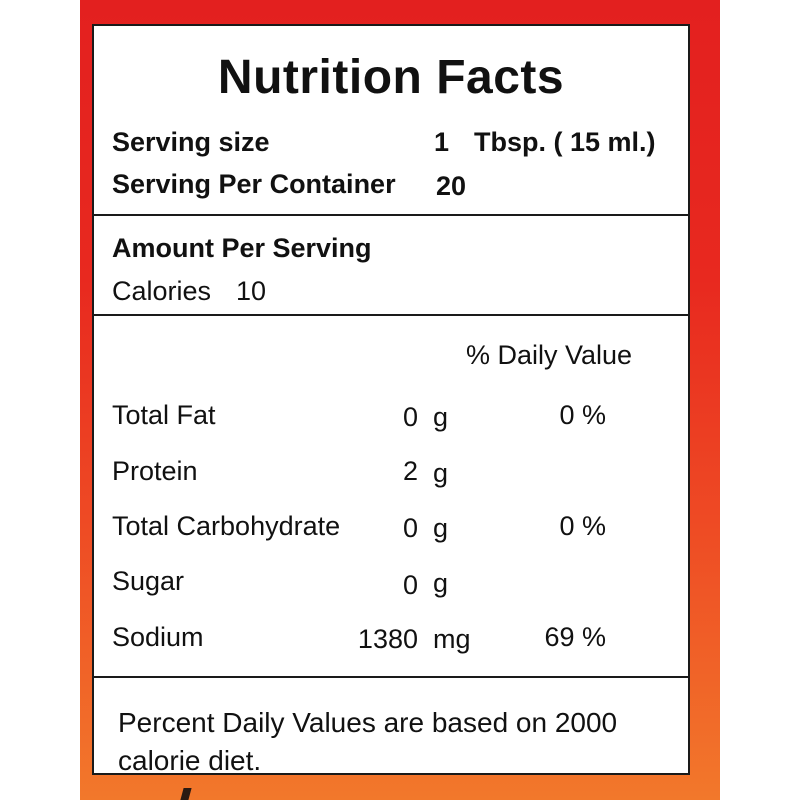 The image size is (800, 800). I want to click on amount-per-serving-heading: Amount Per Serving, so click(242, 248).